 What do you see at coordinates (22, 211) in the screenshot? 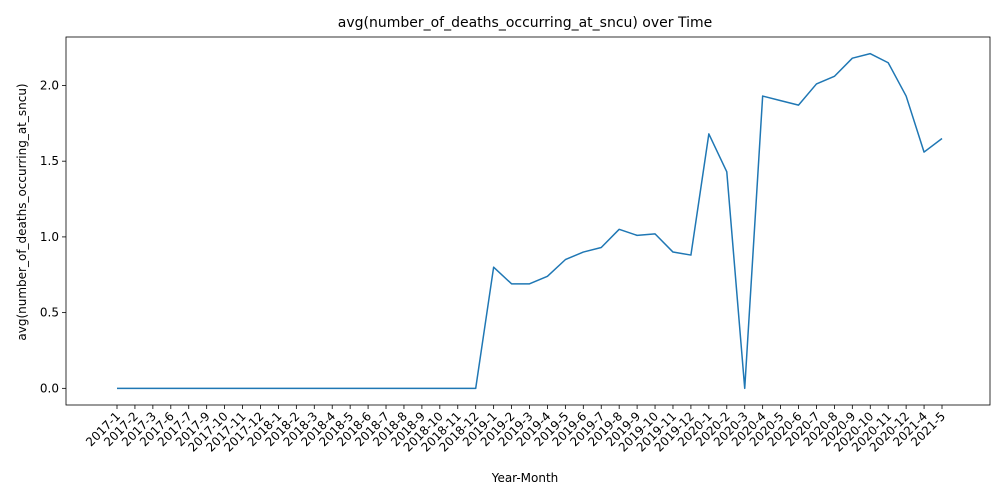
I see `y-axis-label: avg(number_of_deaths_occurring_at_sncu)` at bounding box center [22, 211].